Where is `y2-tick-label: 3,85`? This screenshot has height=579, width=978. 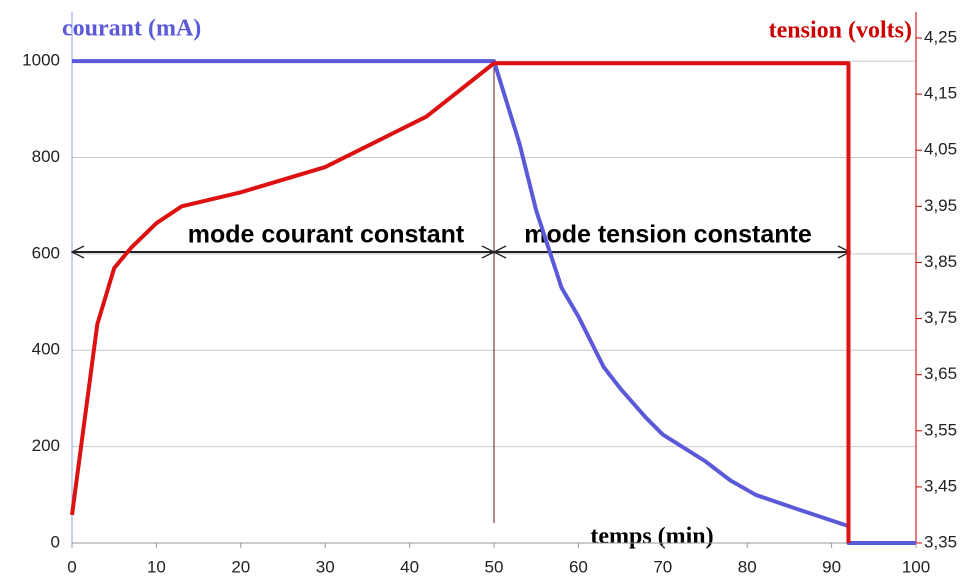
y2-tick-label: 3,85 is located at coordinates (940, 261).